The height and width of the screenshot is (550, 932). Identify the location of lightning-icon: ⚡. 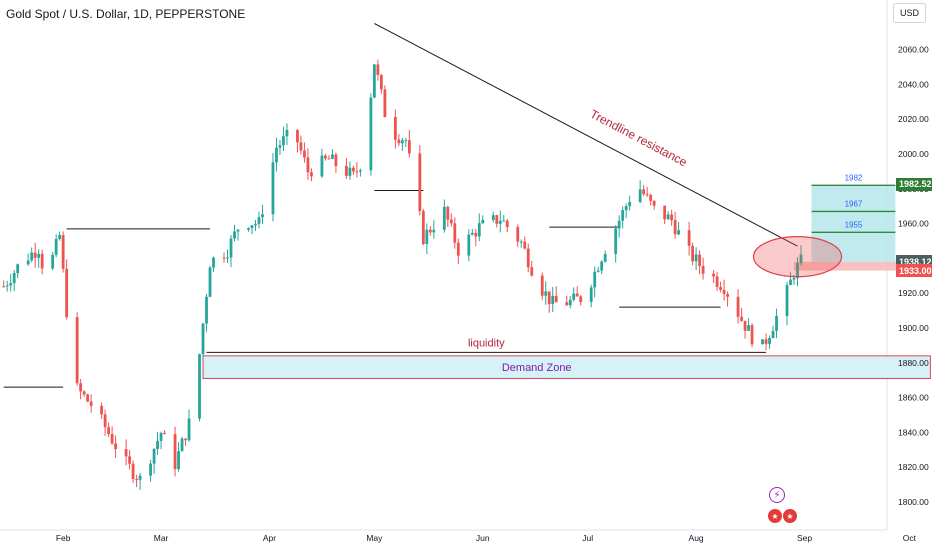
(777, 495).